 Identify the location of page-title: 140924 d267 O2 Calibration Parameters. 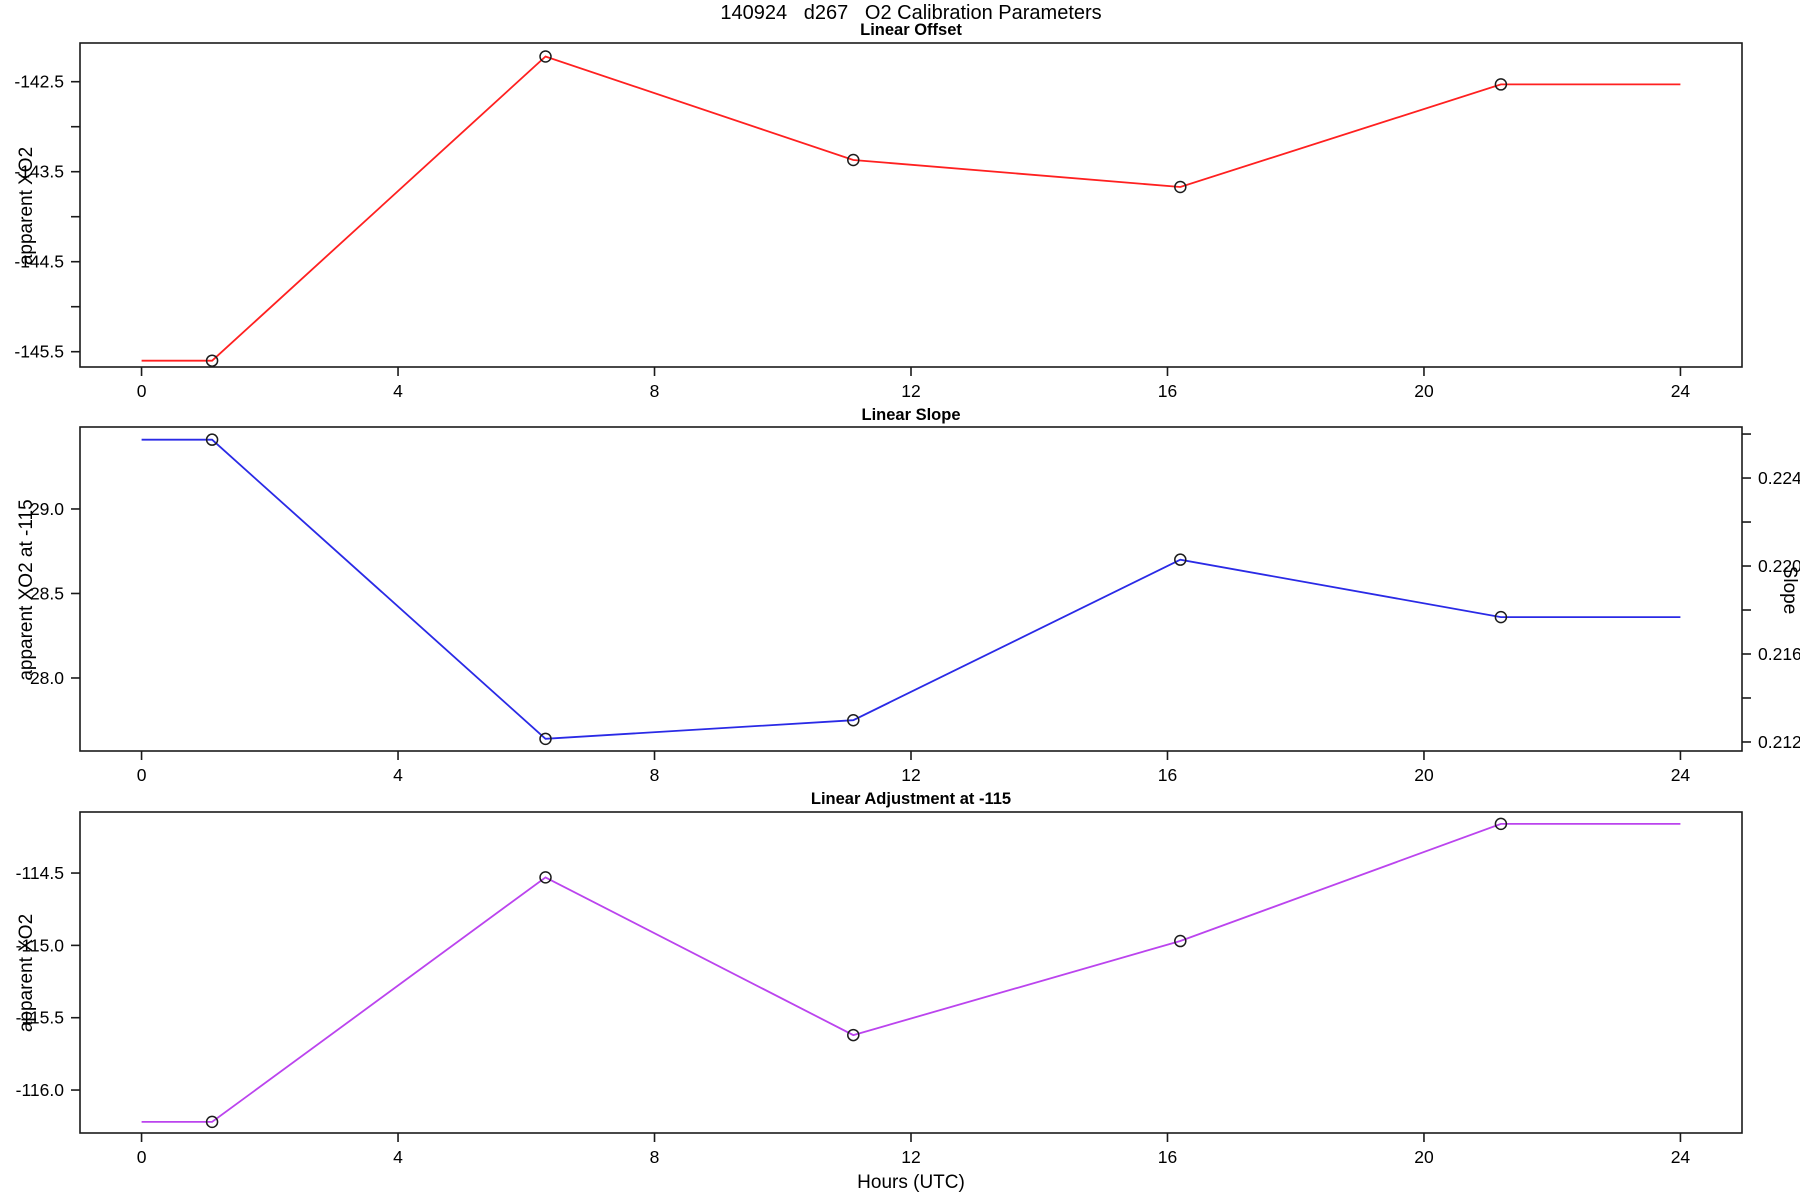
(911, 13).